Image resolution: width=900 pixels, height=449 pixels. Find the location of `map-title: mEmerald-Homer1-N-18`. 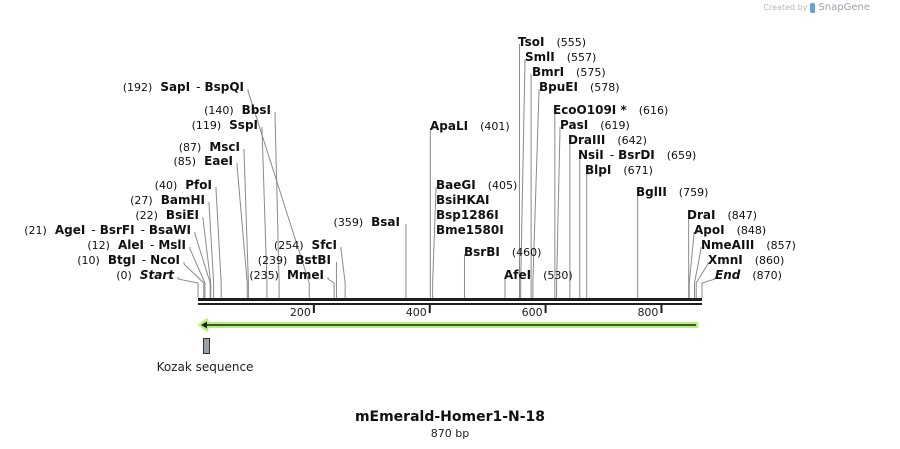

map-title: mEmerald-Homer1-N-18 is located at coordinates (450, 417).